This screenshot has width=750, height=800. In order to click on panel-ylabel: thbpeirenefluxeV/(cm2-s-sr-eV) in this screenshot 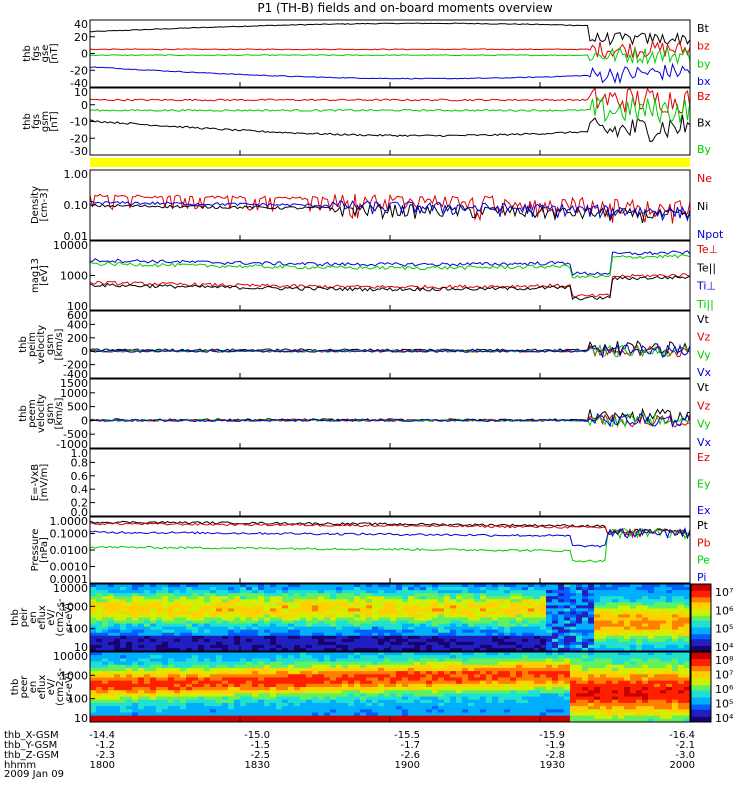, I will do `click(42, 617)`.